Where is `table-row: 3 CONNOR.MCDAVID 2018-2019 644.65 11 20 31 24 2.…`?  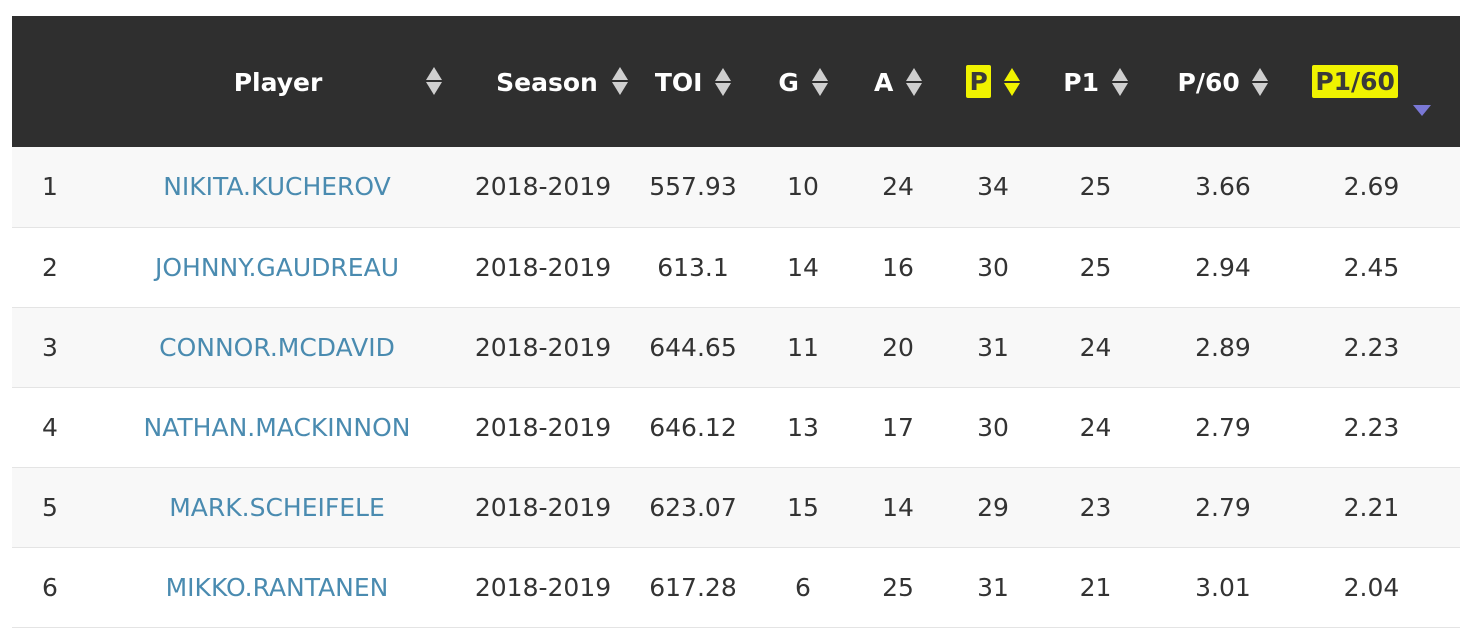
table-row: 3 CONNOR.MCDAVID 2018-2019 644.65 11 20 31 24 2.… is located at coordinates (736, 347).